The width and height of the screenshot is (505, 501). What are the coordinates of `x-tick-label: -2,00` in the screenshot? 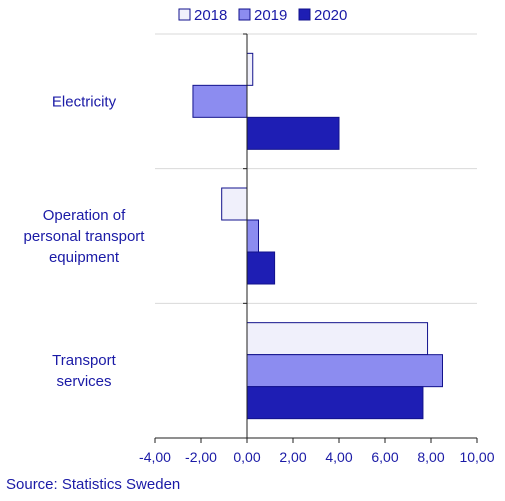 It's located at (201, 457).